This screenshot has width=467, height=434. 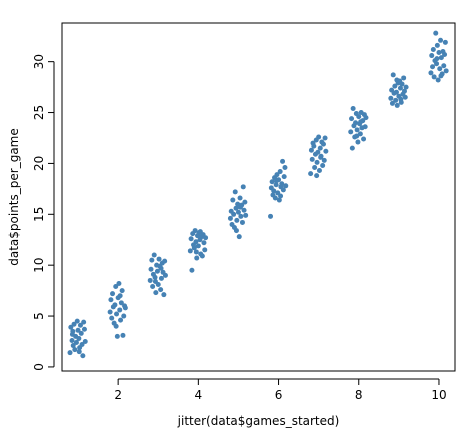 What do you see at coordinates (39, 316) in the screenshot?
I see `y-tick-label: 5` at bounding box center [39, 316].